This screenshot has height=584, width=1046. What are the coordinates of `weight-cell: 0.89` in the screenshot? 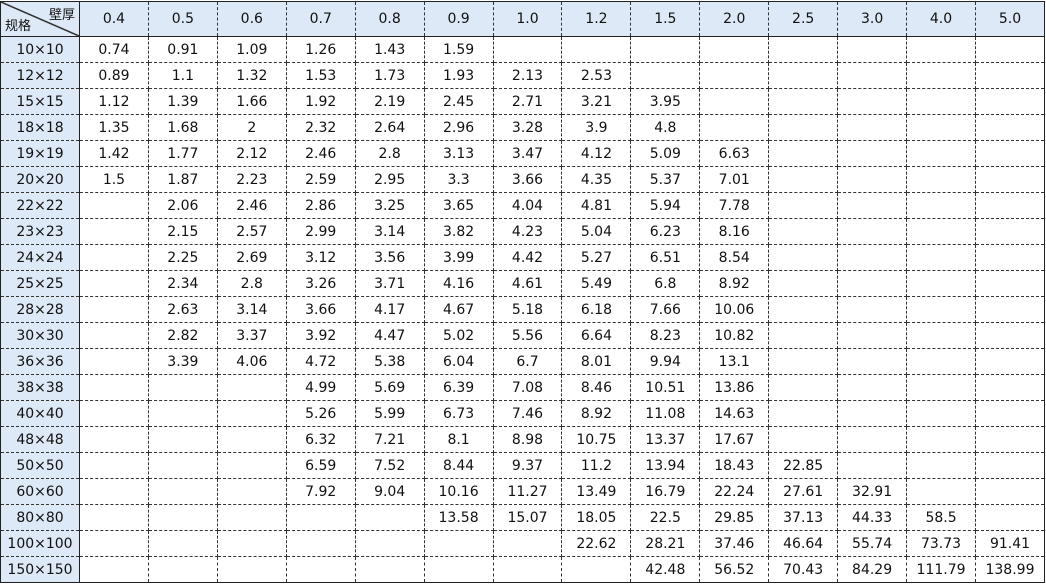 It's located at (114, 75).